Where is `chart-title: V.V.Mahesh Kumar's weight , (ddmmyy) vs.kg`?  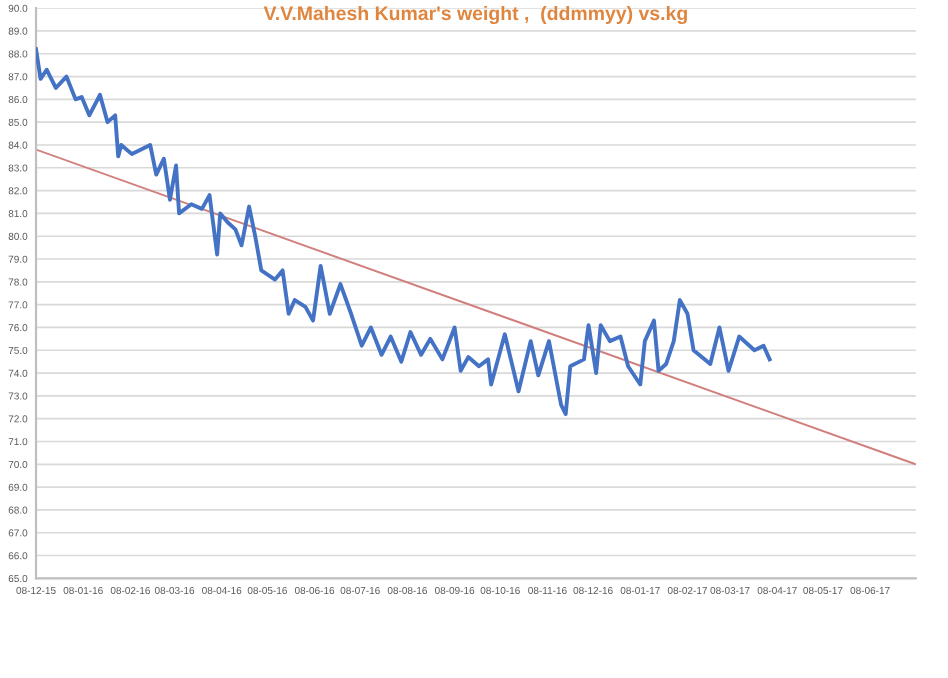 chart-title: V.V.Mahesh Kumar's weight , (ddmmyy) vs.kg is located at coordinates (475, 15).